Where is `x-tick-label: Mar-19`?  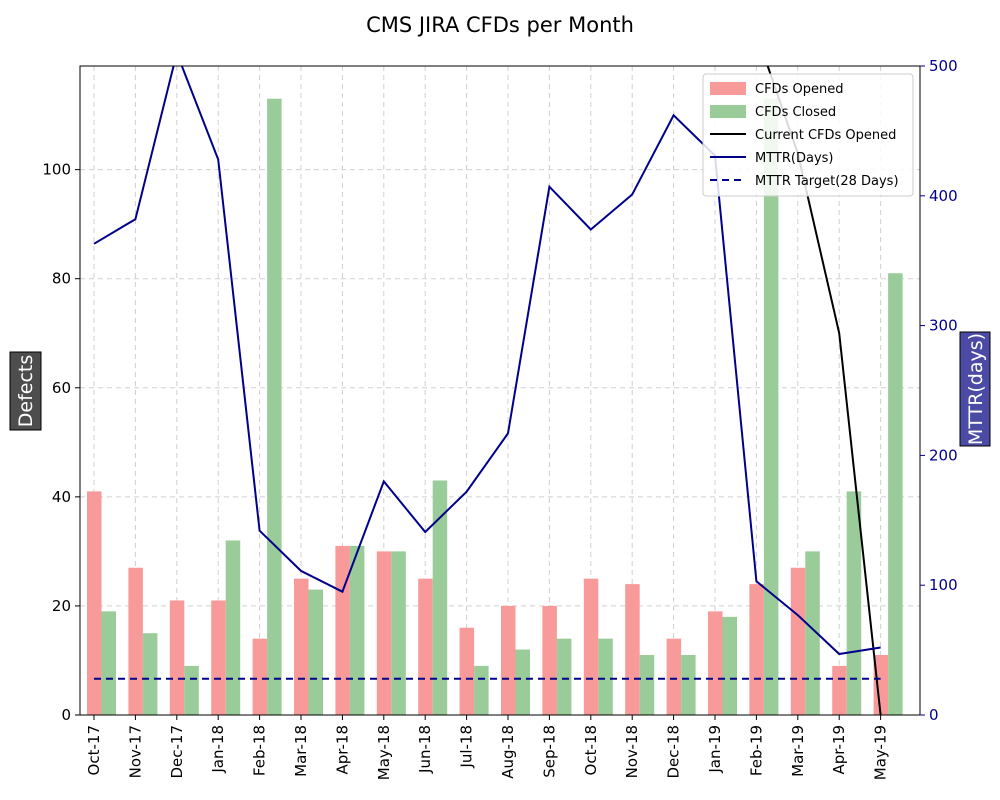 x-tick-label: Mar-19 is located at coordinates (798, 751).